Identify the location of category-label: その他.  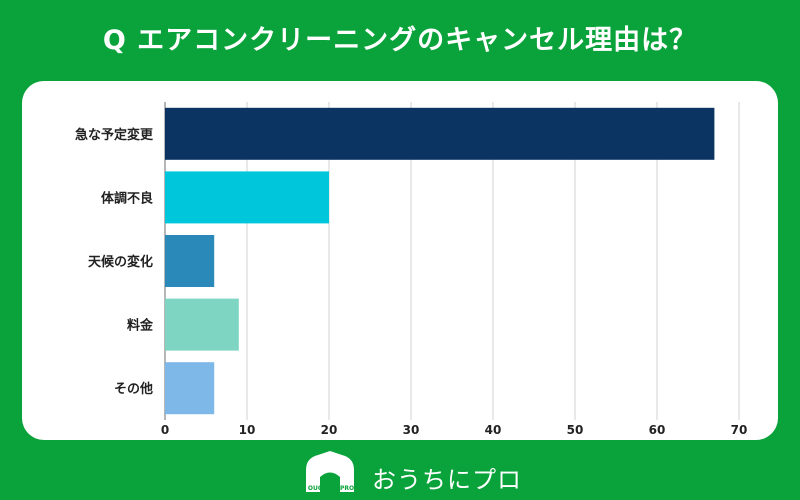
(133, 389).